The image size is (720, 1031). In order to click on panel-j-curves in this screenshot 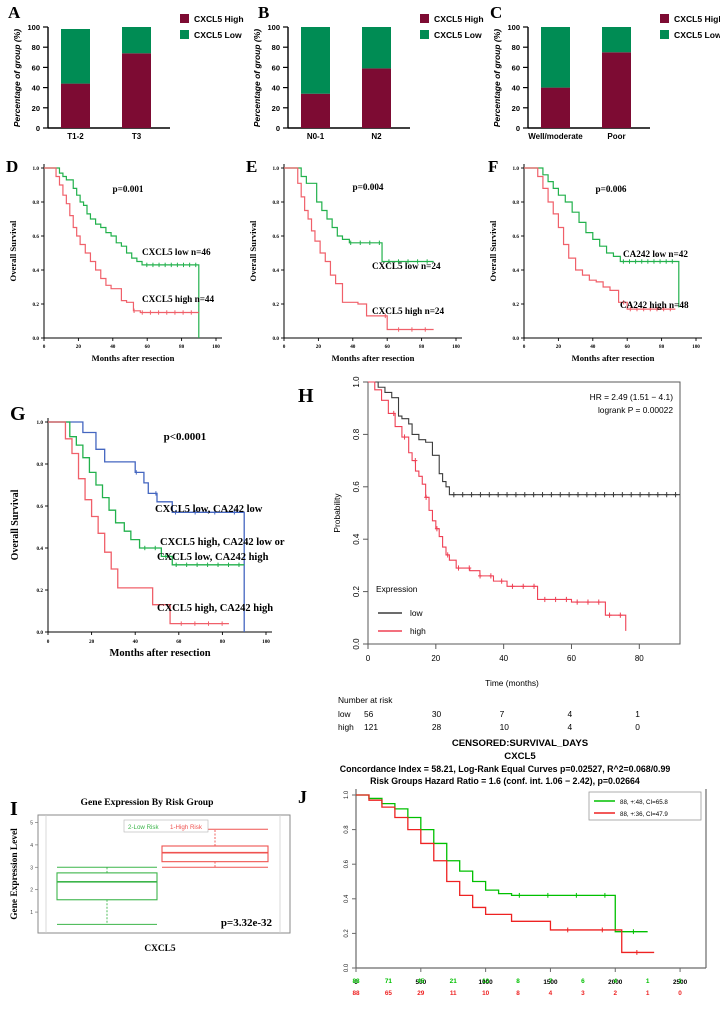, I will do `click(505, 874)`.